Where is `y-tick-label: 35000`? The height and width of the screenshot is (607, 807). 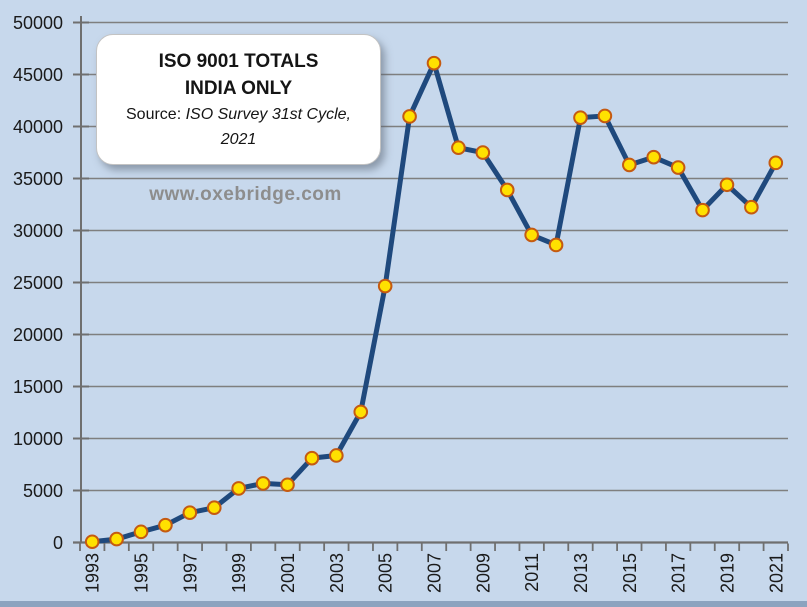
y-tick-label: 35000 is located at coordinates (38, 179).